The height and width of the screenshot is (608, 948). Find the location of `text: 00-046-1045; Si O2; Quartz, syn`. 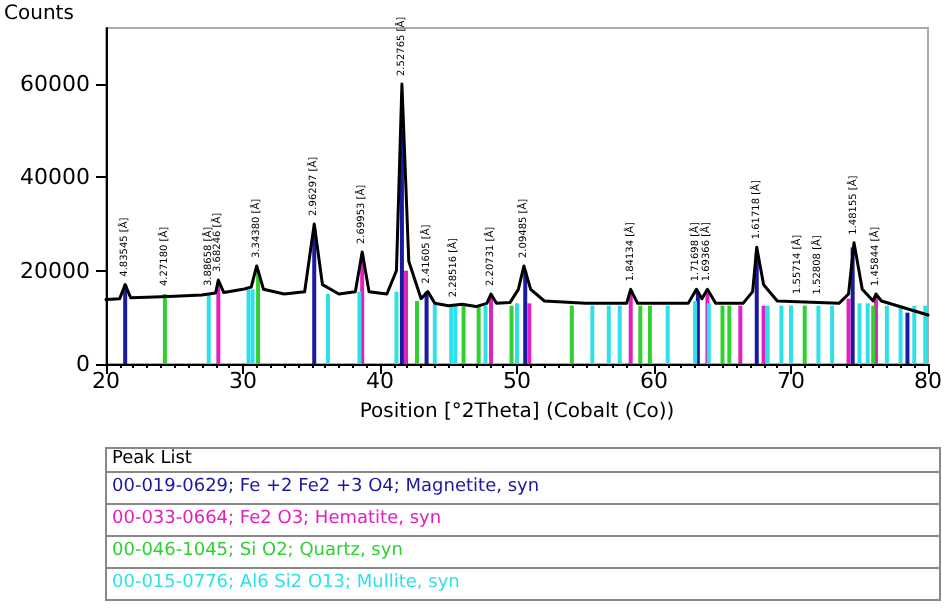

text: 00-046-1045; Si O2; Quartz, syn is located at coordinates (257, 551).